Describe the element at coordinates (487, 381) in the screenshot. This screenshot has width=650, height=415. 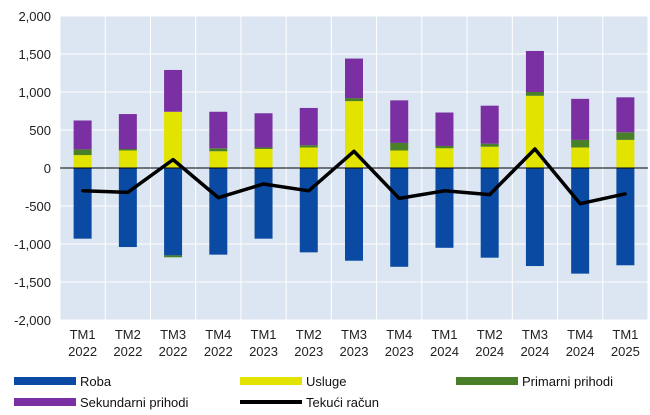
I see `legend-swatch-primarni` at that location.